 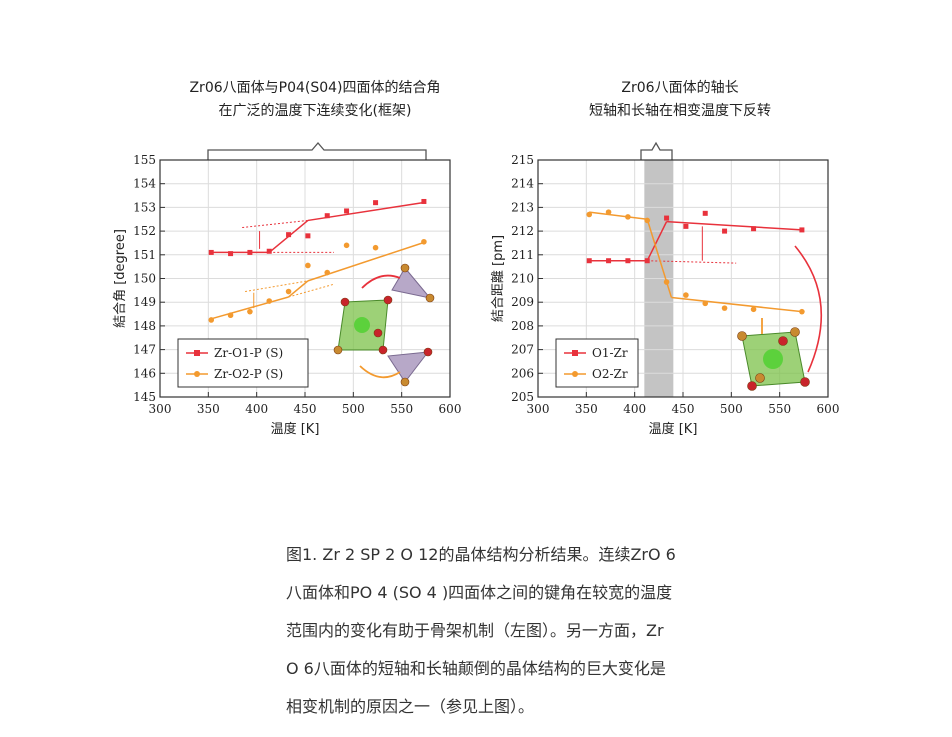 What do you see at coordinates (522, 302) in the screenshot?
I see `y-tick-label: 209` at bounding box center [522, 302].